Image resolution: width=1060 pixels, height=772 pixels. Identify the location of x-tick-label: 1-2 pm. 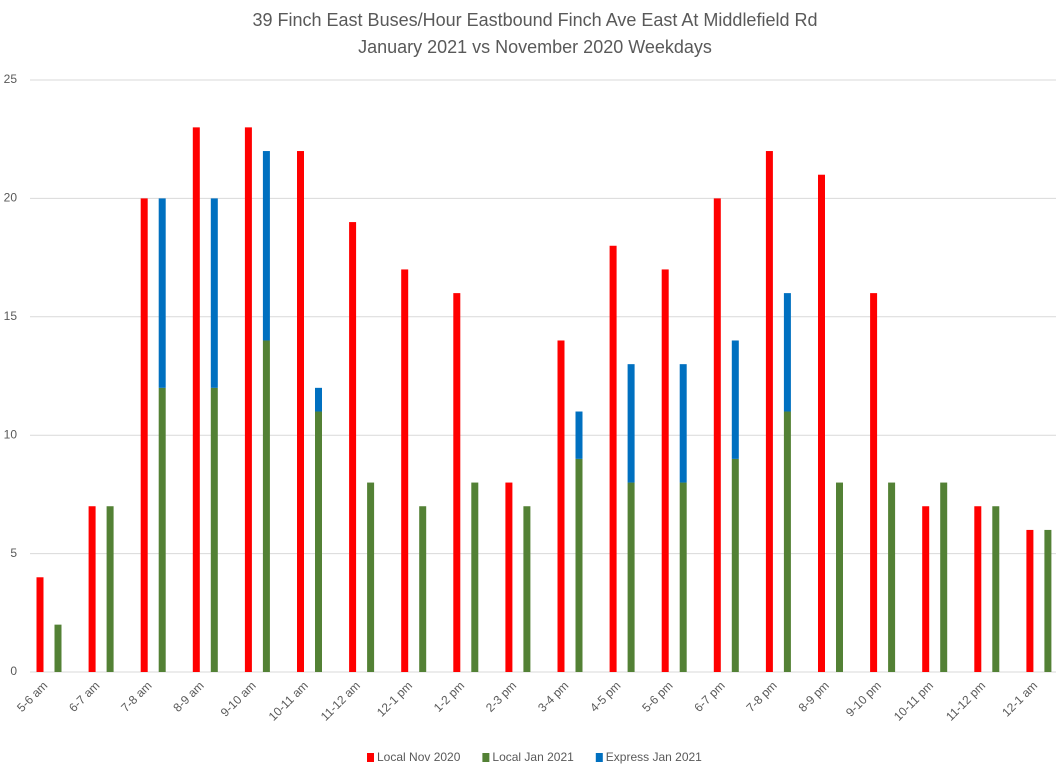
(449, 696).